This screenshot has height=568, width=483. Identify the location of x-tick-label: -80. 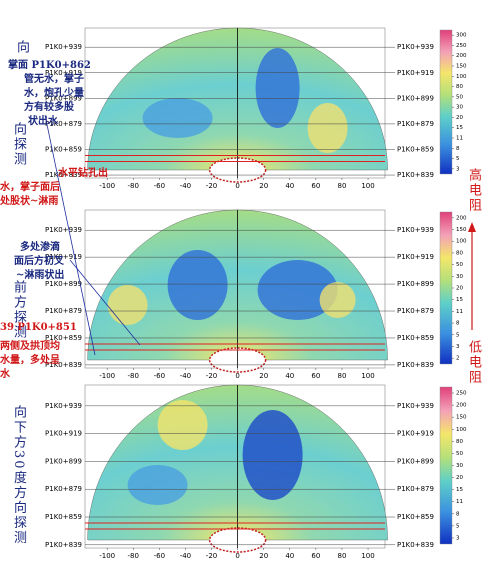
(133, 556).